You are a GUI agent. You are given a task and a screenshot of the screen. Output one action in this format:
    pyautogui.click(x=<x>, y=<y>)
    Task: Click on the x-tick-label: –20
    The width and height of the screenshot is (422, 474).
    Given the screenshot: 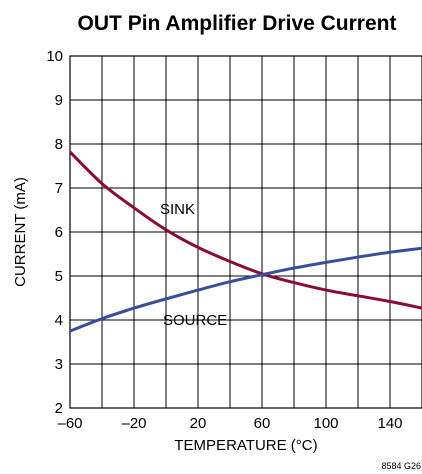 What is the action you would take?
    pyautogui.click(x=133, y=423)
    